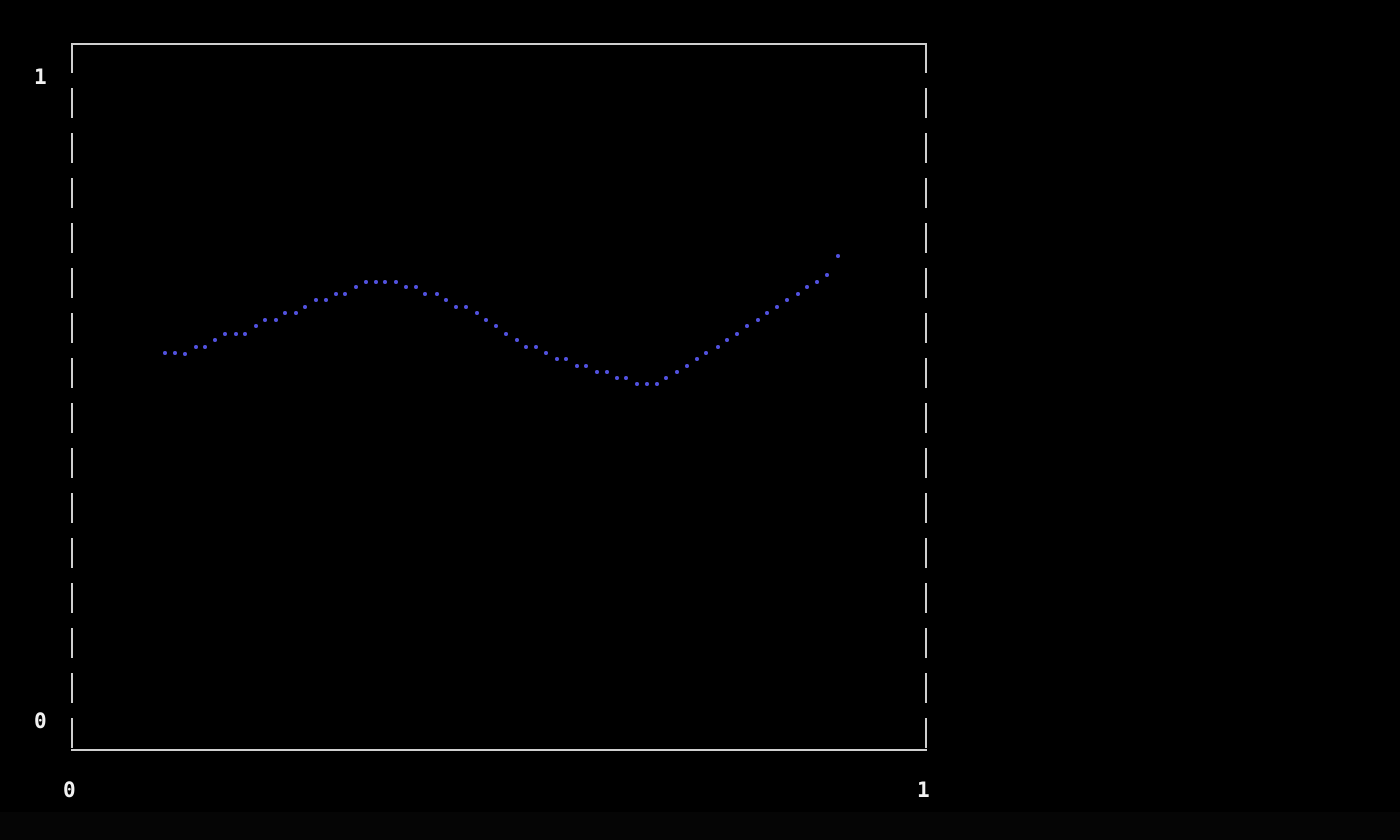  Describe the element at coordinates (40, 77) in the screenshot. I see `y-axis-max-label: 1` at that location.